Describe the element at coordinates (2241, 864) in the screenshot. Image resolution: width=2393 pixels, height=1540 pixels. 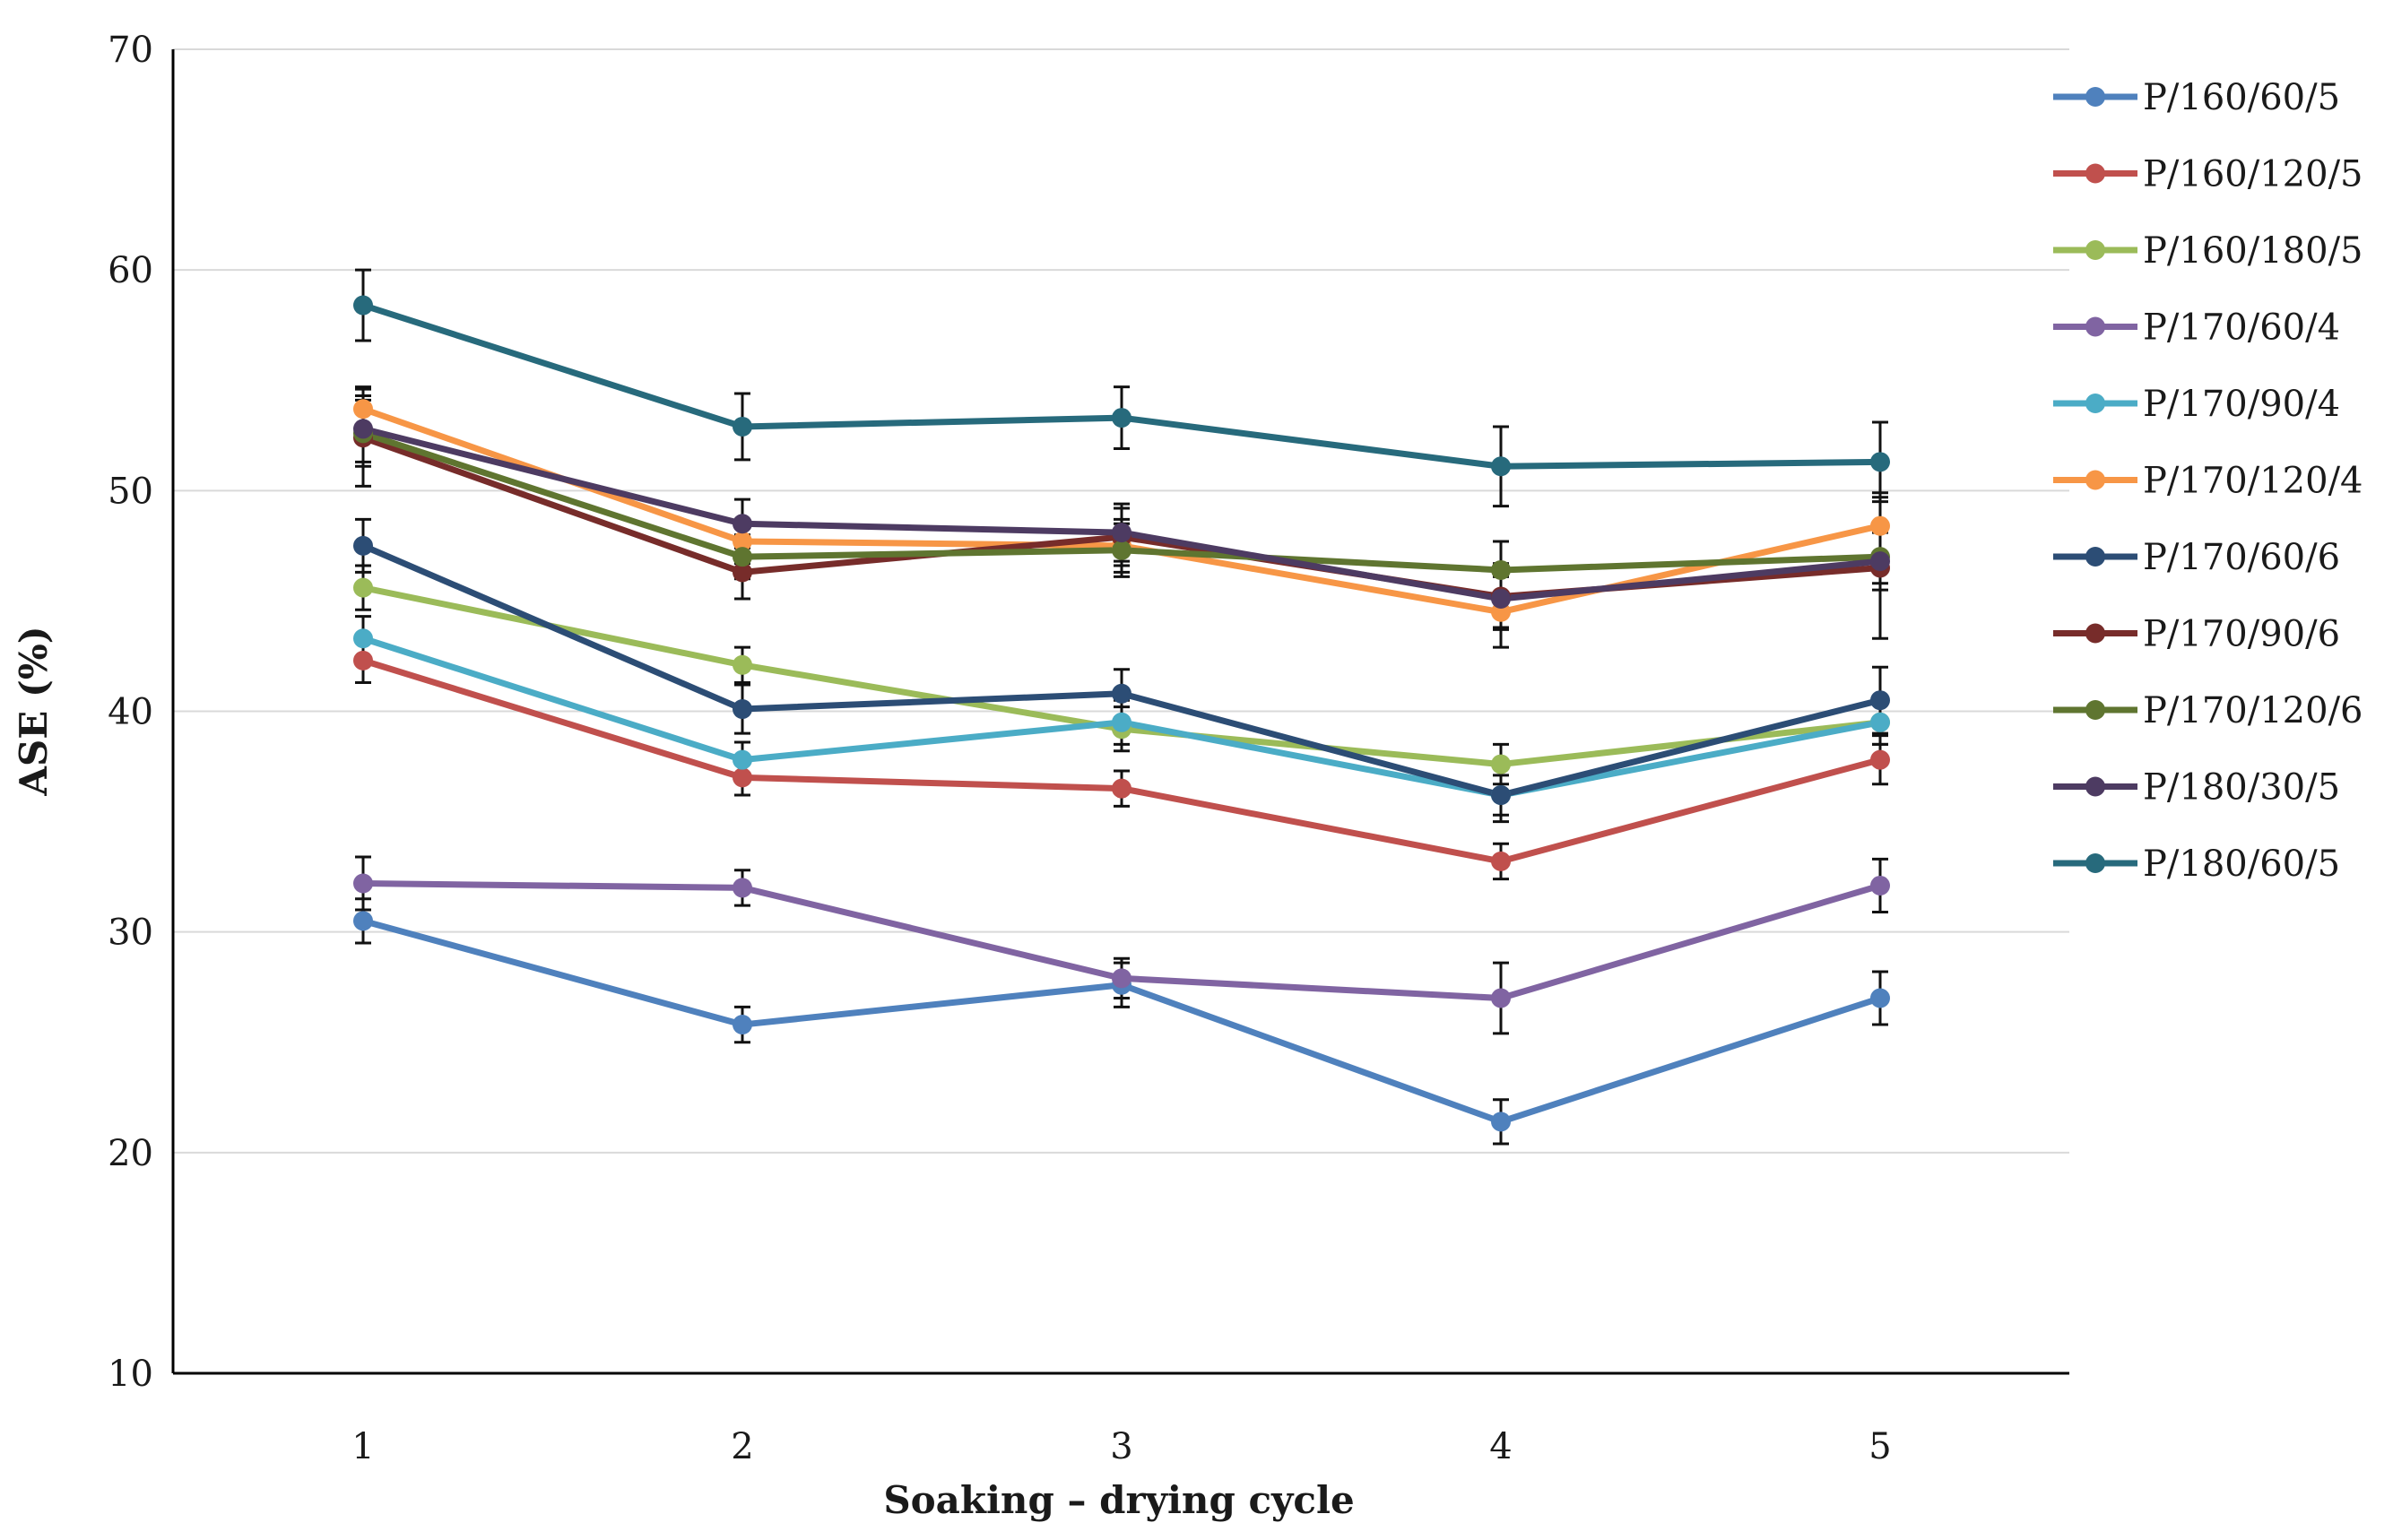
I see `legend-label-p-180-60-5: P/180/60/5` at that location.